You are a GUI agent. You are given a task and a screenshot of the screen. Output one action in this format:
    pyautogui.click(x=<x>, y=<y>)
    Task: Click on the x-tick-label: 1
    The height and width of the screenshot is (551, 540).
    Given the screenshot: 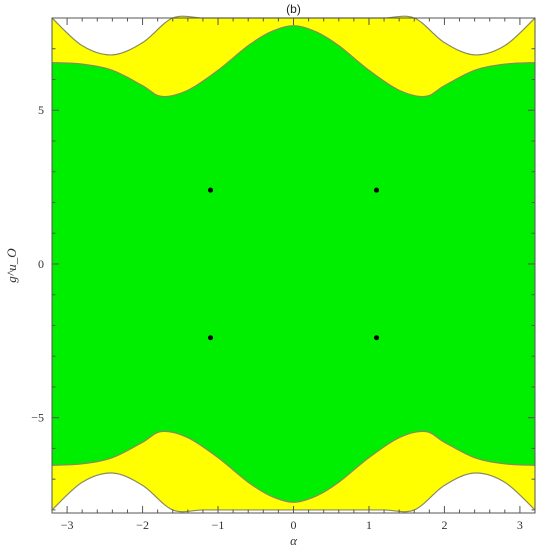 What is the action you would take?
    pyautogui.click(x=369, y=525)
    